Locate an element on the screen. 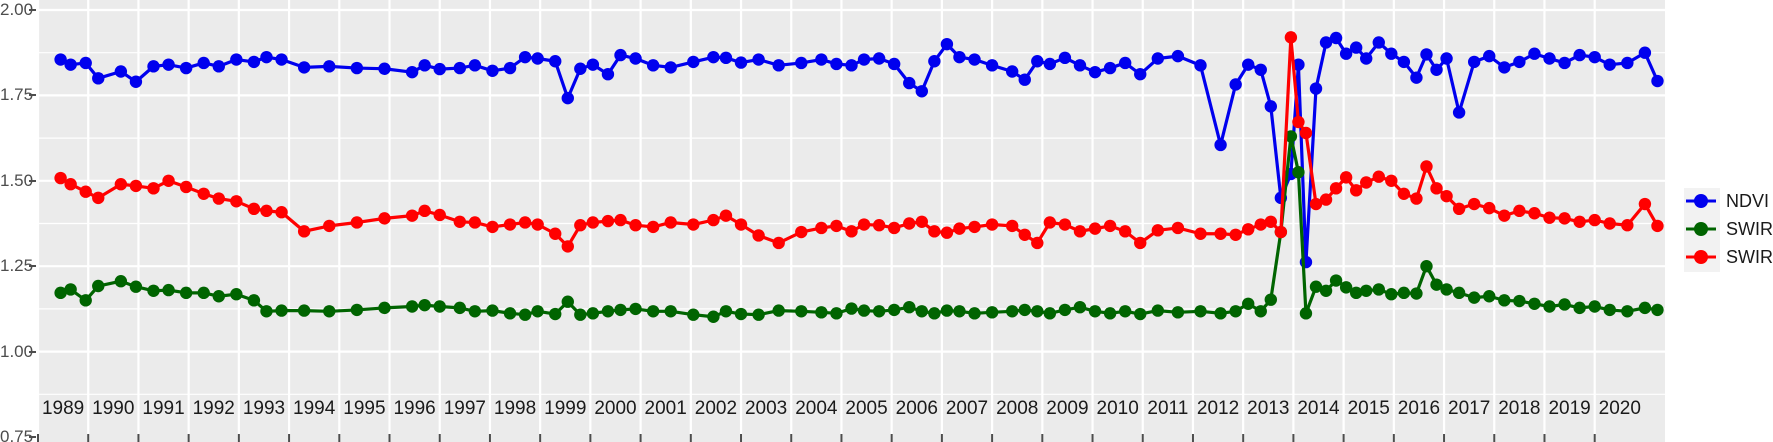 This screenshot has height=442, width=1773. x-tick-label: 1996 is located at coordinates (414, 408).